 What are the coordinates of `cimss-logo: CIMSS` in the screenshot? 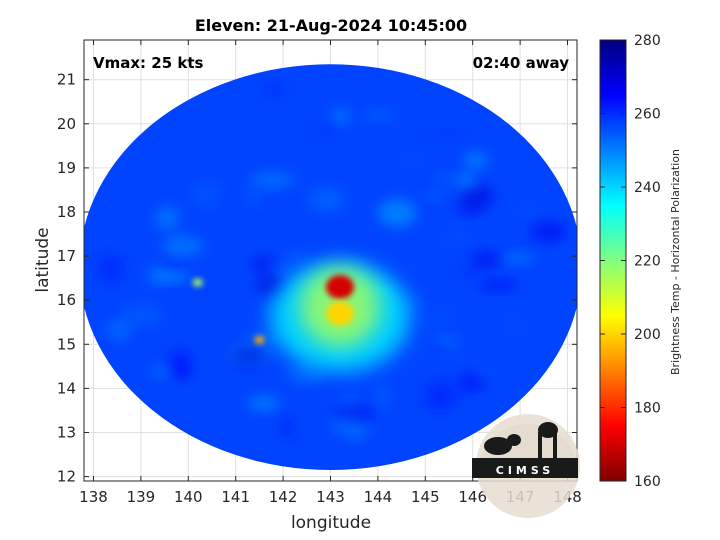 It's located at (526, 466).